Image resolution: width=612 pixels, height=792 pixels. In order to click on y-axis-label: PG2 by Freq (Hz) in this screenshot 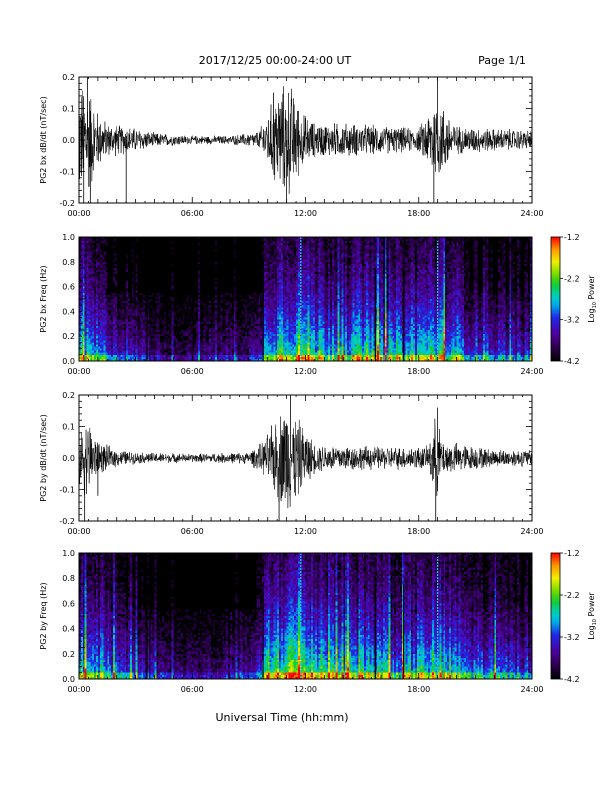, I will do `click(43, 615)`.